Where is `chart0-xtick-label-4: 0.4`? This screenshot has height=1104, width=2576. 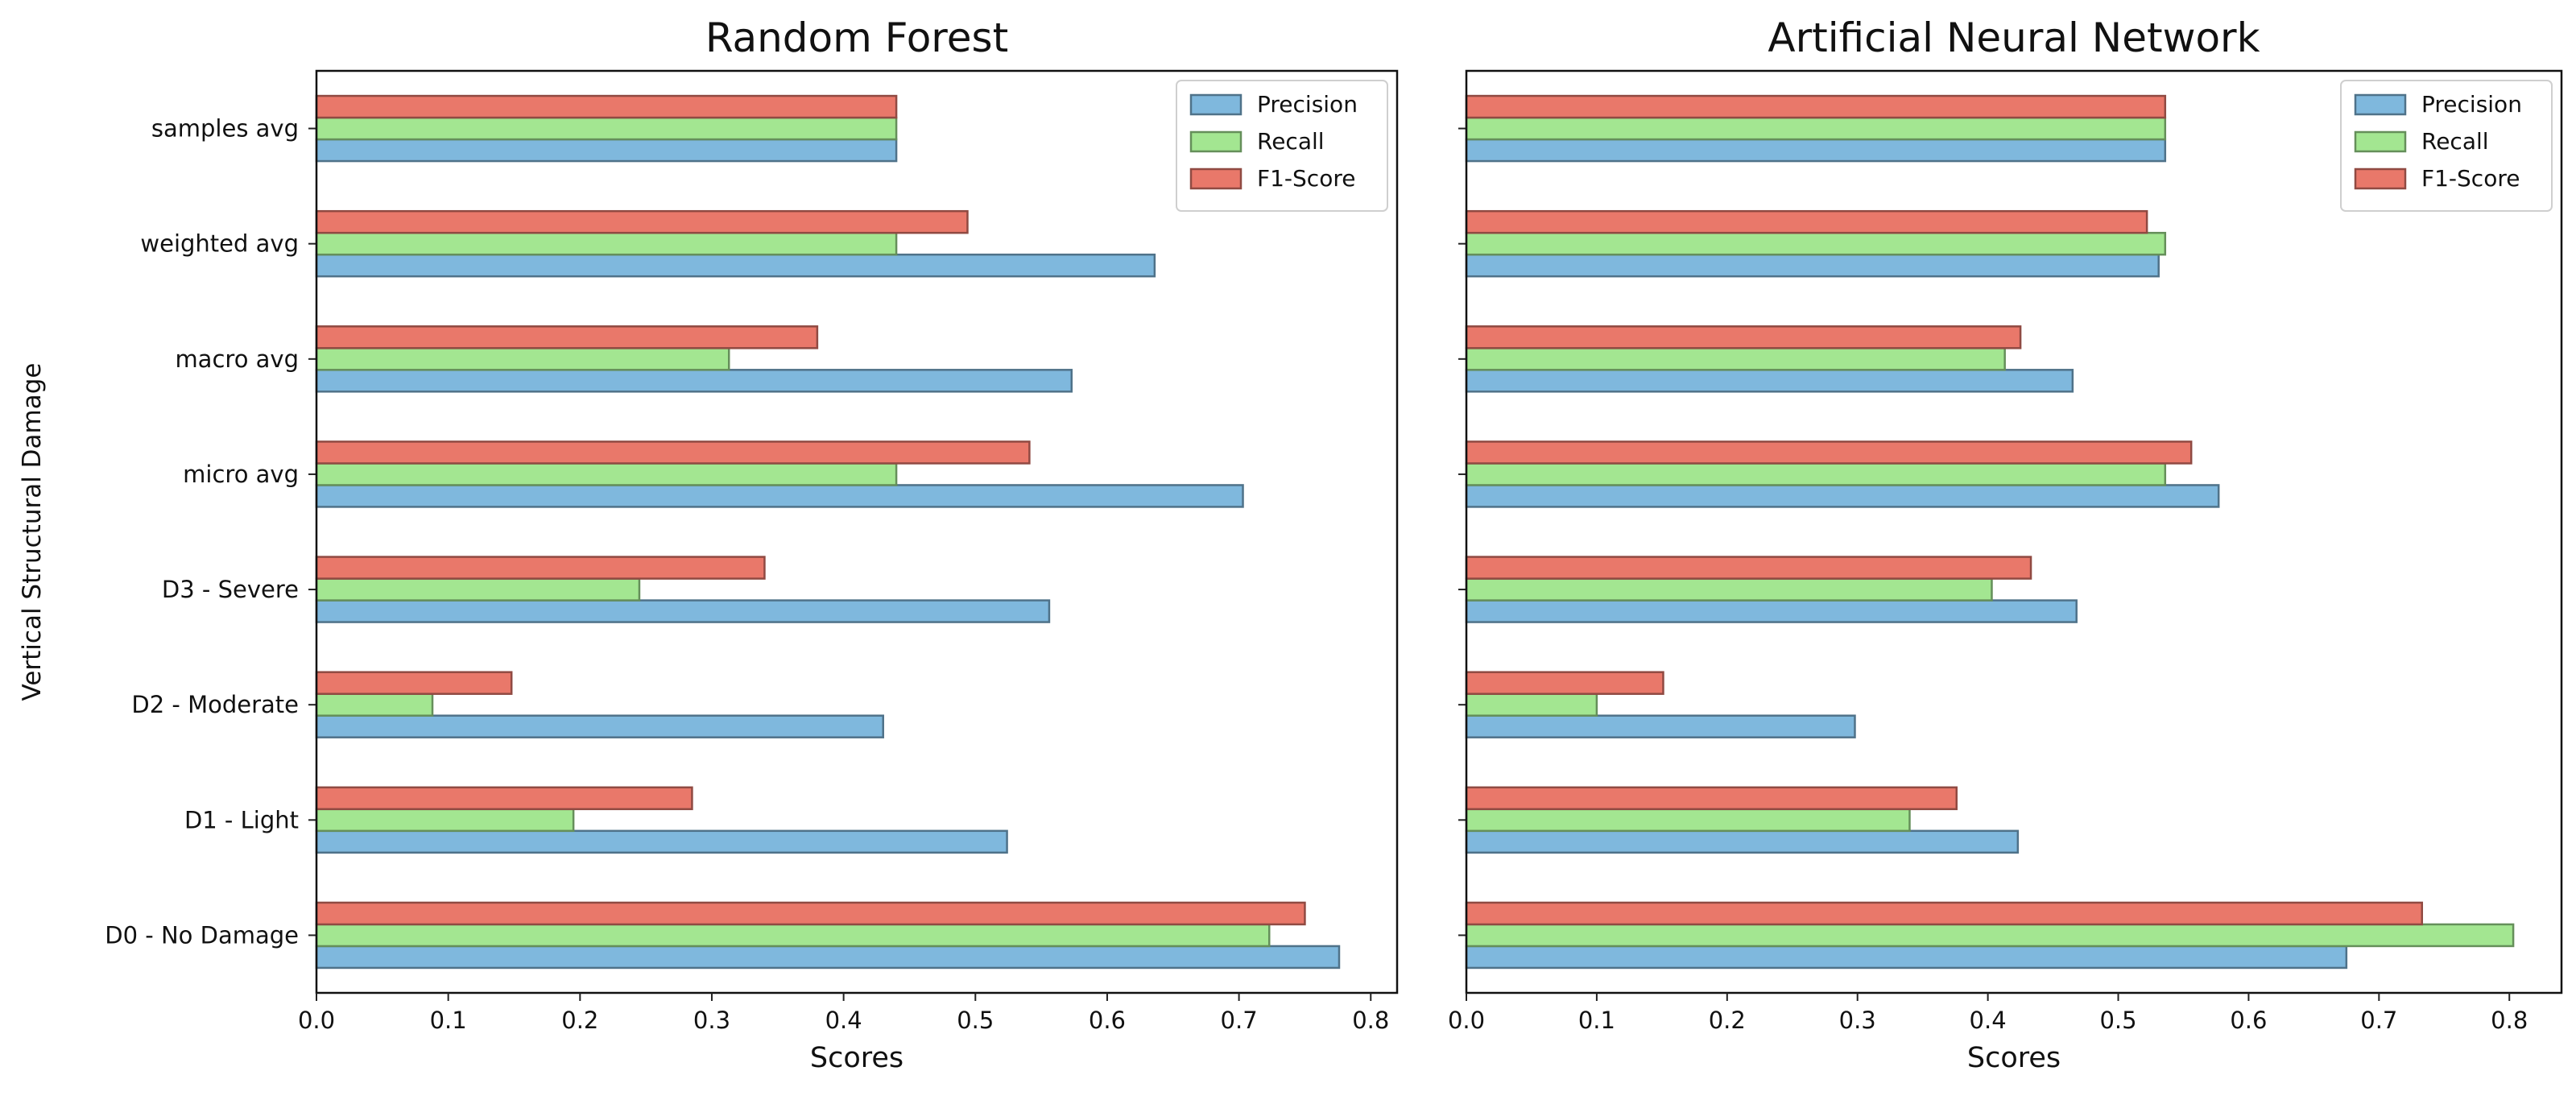
chart0-xtick-label-4: 0.4 is located at coordinates (843, 1021).